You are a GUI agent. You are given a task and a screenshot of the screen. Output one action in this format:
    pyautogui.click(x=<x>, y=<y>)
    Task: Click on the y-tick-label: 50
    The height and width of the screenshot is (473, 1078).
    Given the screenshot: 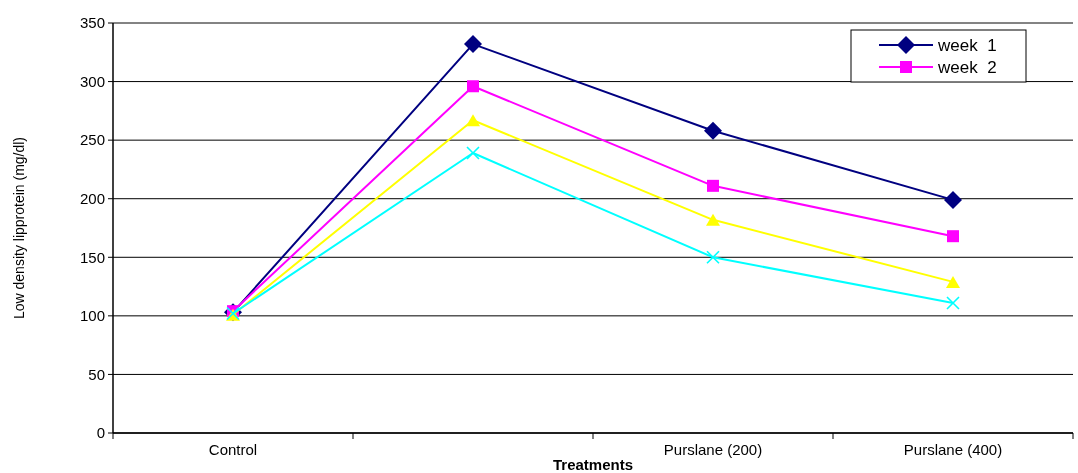 What is the action you would take?
    pyautogui.click(x=96, y=374)
    